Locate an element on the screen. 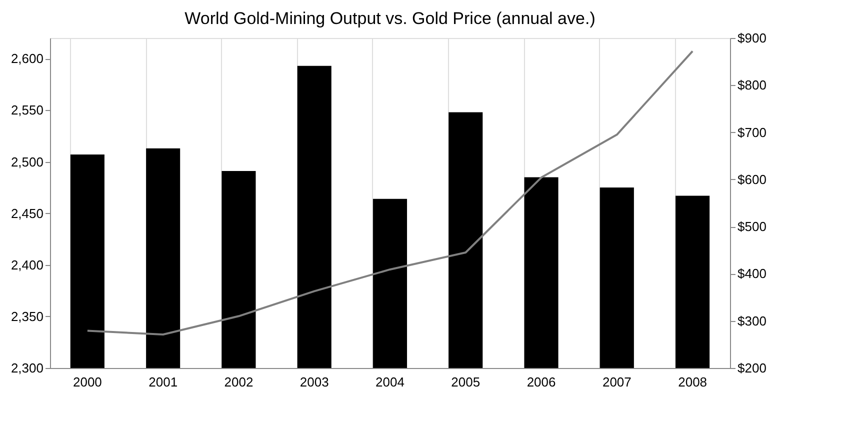  y-tick-label: 2,450 is located at coordinates (27, 213).